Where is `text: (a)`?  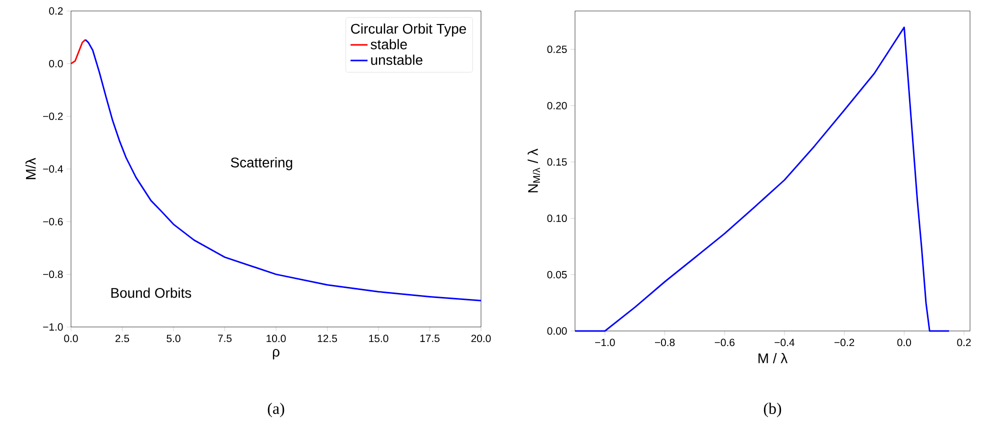
text: (a) is located at coordinates (276, 410).